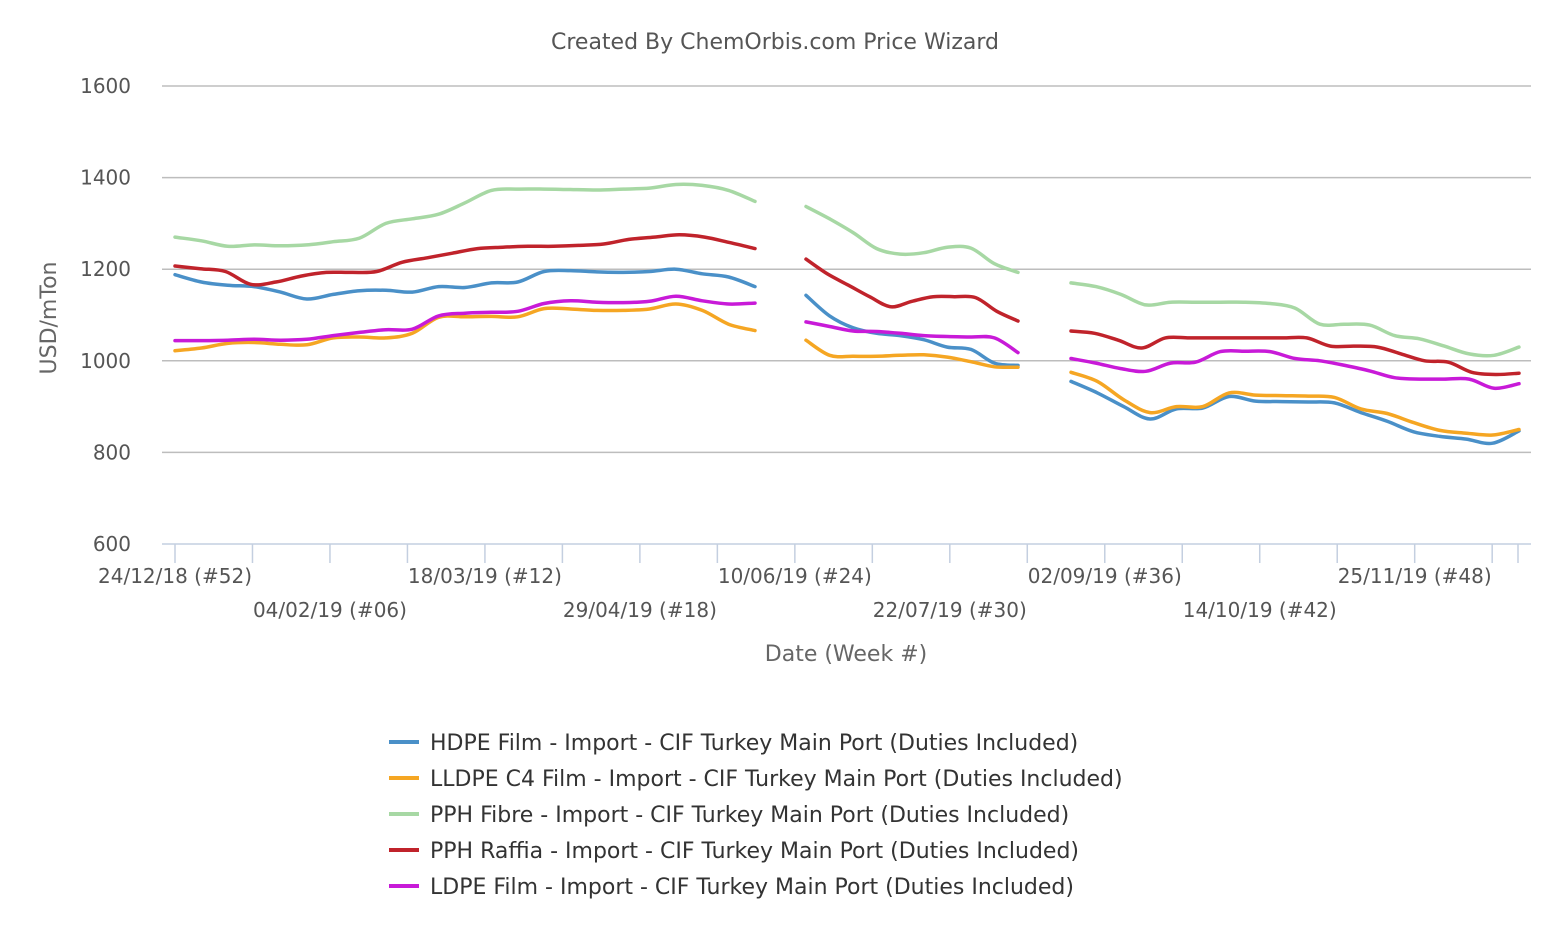 This screenshot has width=1552, height=930. I want to click on x-tick-label: 22/07/19 (#30), so click(950, 610).